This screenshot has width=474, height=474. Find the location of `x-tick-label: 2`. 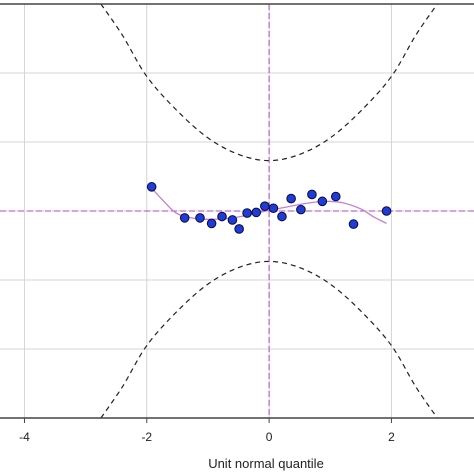

x-tick-label: 2 is located at coordinates (391, 437).